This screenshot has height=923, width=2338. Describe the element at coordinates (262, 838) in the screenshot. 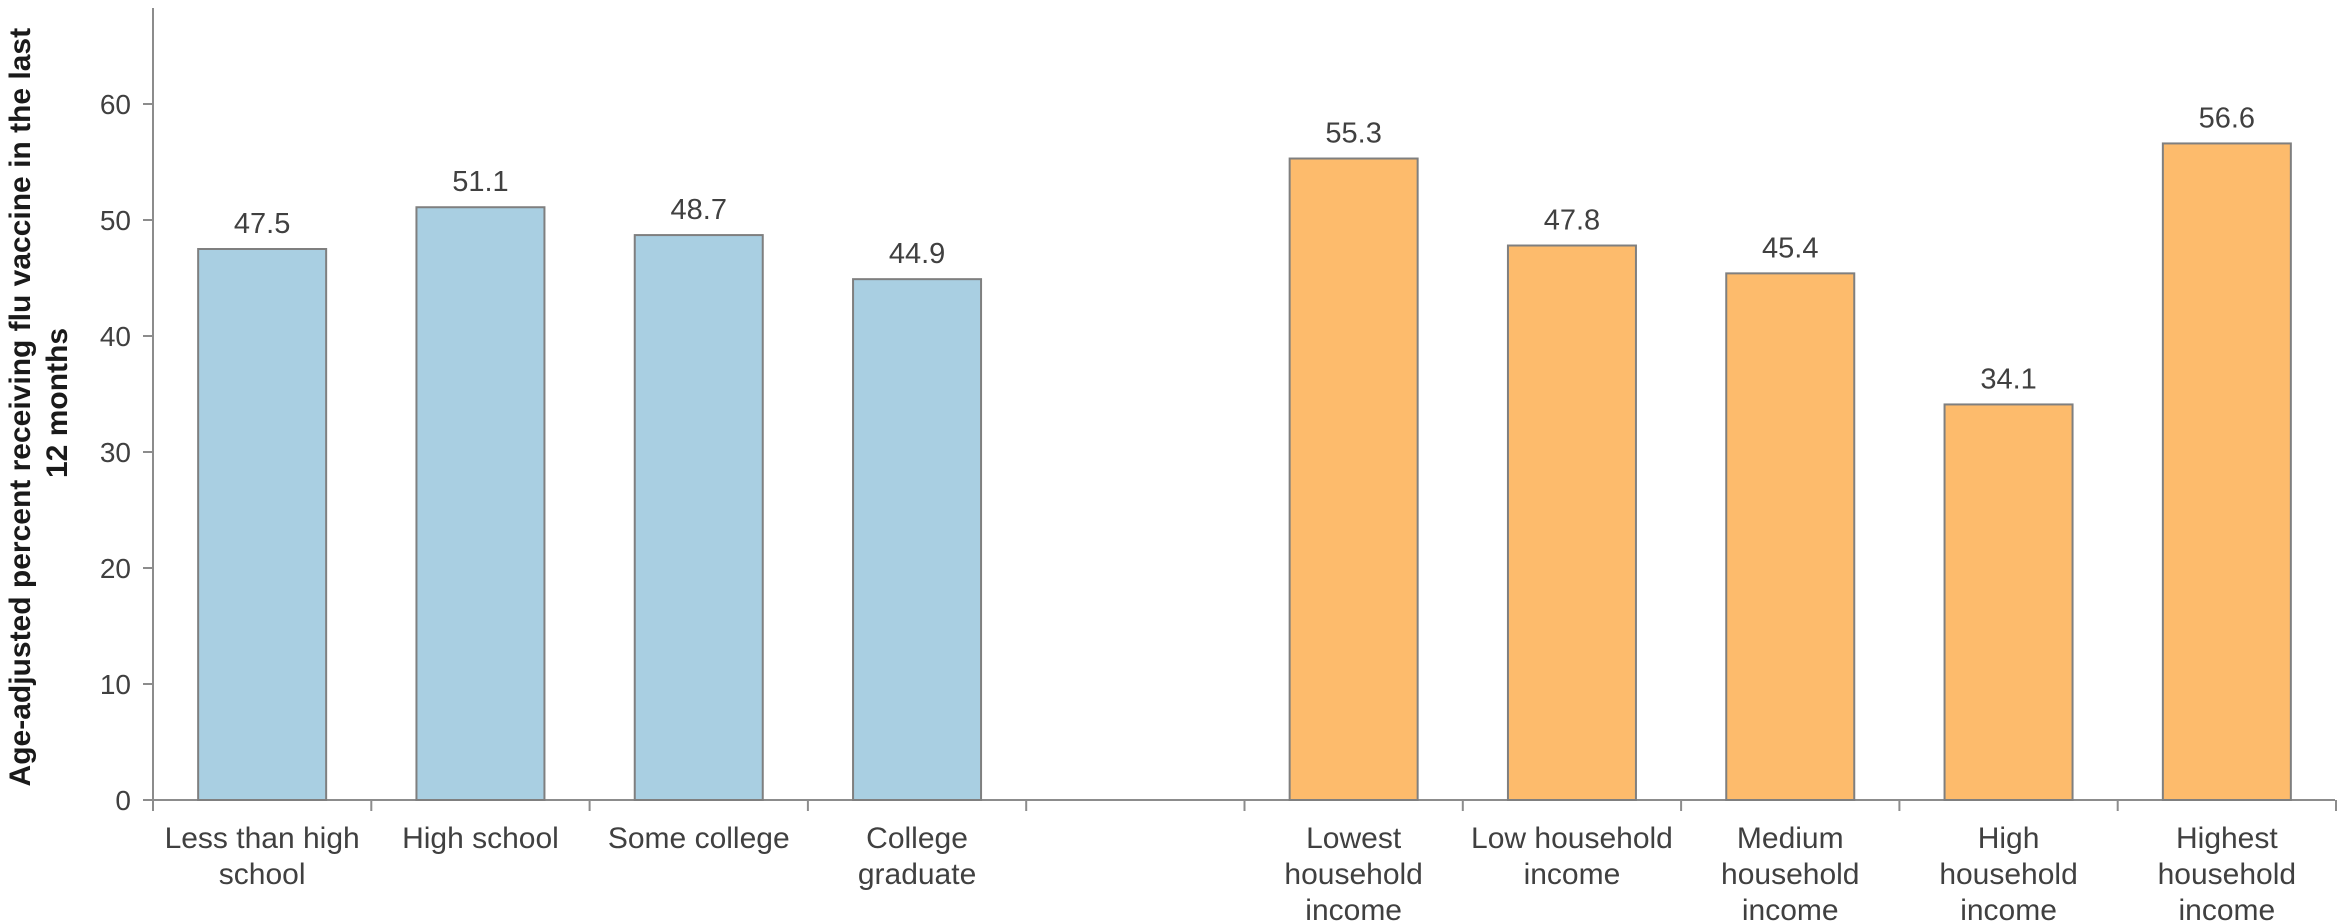

I see `category-label-line: Less than high` at that location.